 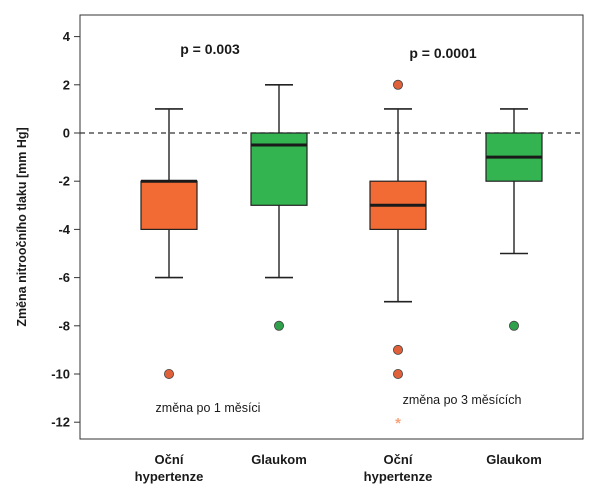 What do you see at coordinates (67, 36) in the screenshot?
I see `y-tick-label: 4` at bounding box center [67, 36].